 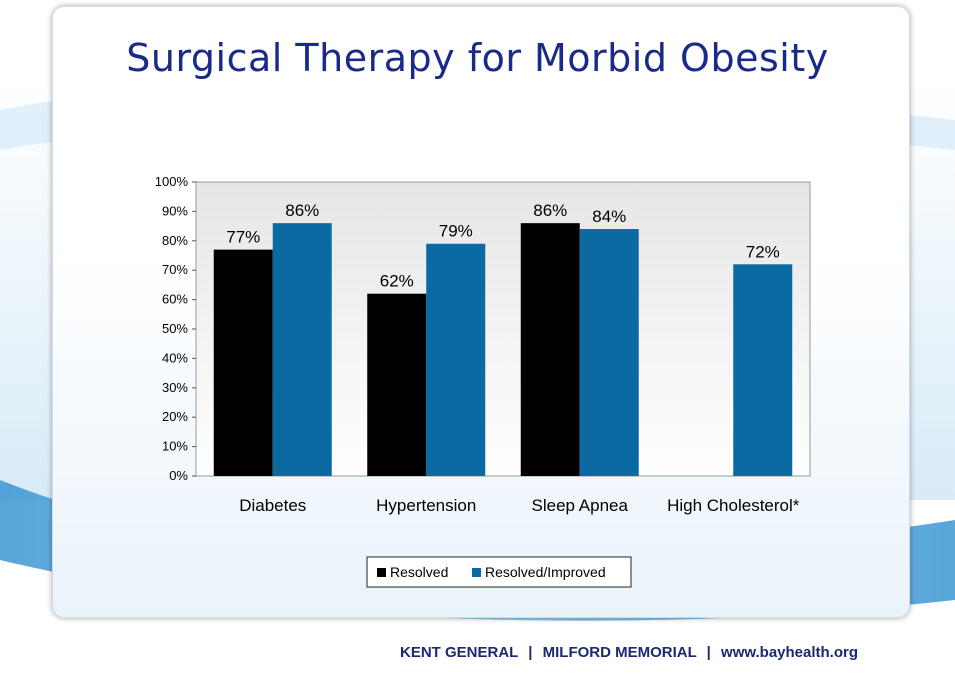 I want to click on data-label: 79%, so click(x=456, y=231).